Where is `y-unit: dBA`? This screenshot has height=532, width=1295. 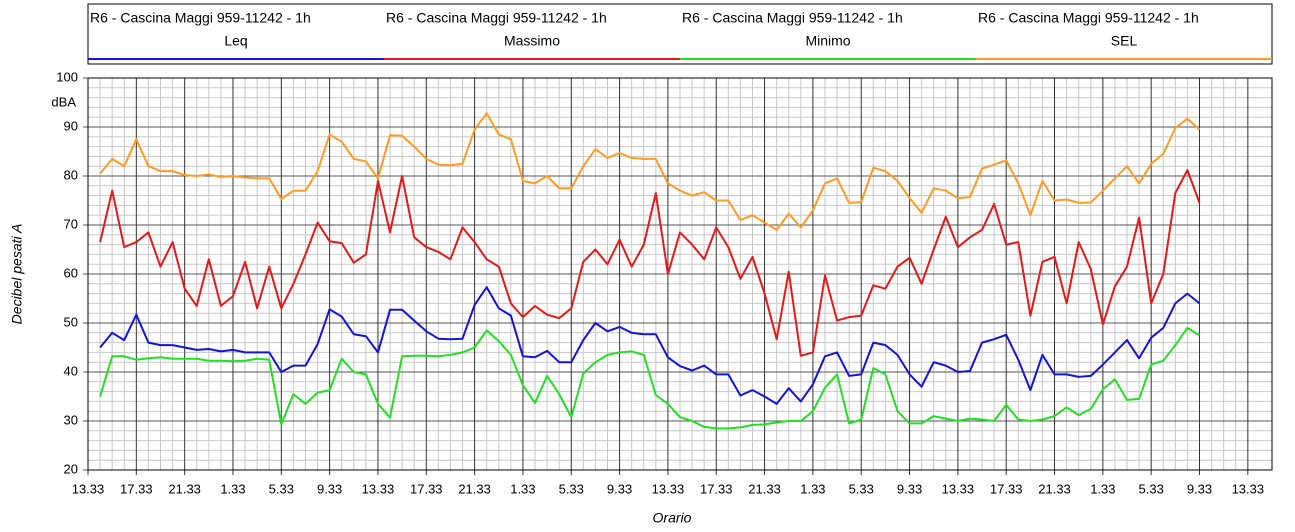 y-unit: dBA is located at coordinates (63, 101).